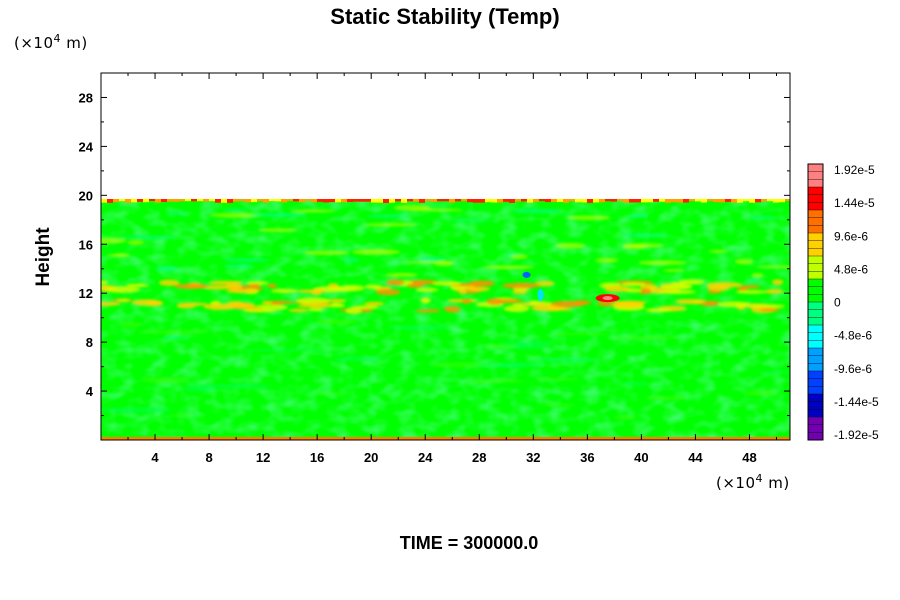  I want to click on y-axis-unit: (×104 m), so click(51, 42).